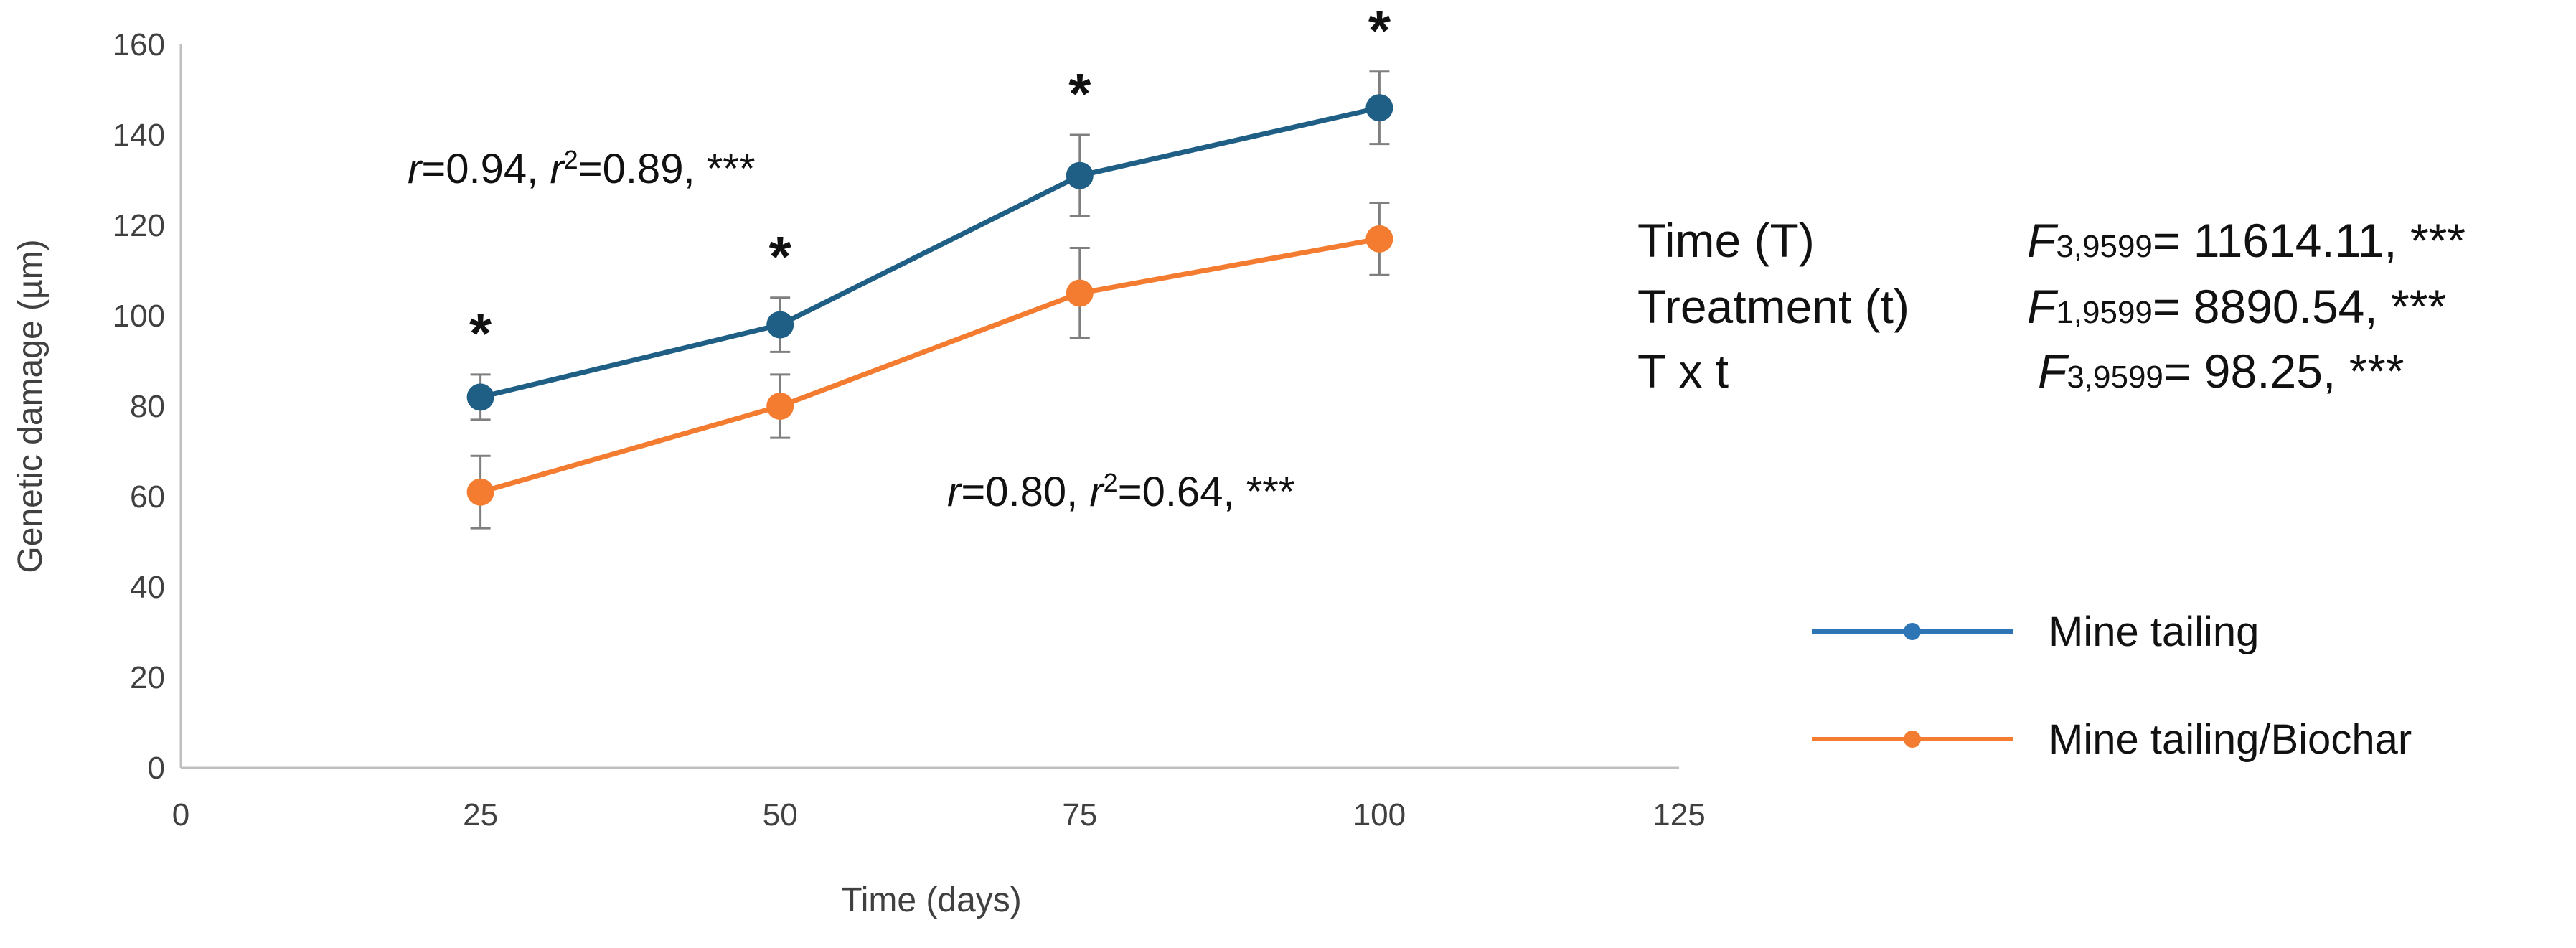  I want to click on y-tick-label: 40, so click(147, 587).